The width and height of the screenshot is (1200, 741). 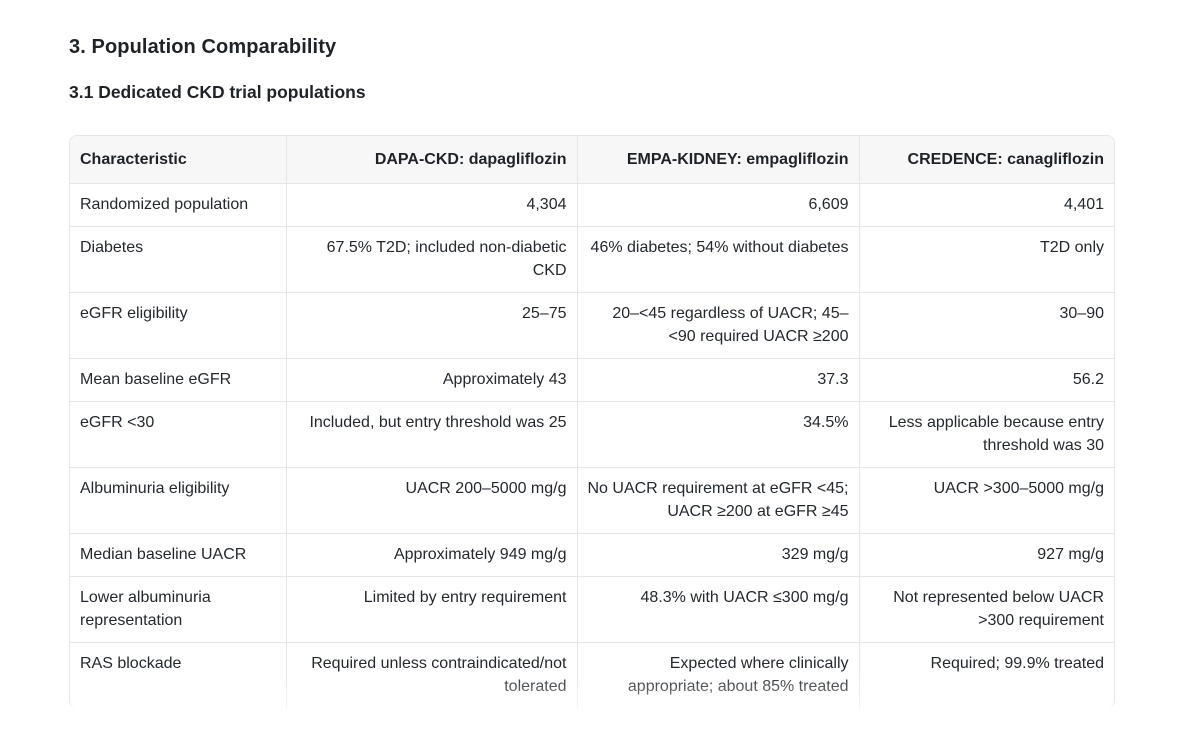 What do you see at coordinates (986, 160) in the screenshot?
I see `header-credence: CREDENCE: canagliflozin` at bounding box center [986, 160].